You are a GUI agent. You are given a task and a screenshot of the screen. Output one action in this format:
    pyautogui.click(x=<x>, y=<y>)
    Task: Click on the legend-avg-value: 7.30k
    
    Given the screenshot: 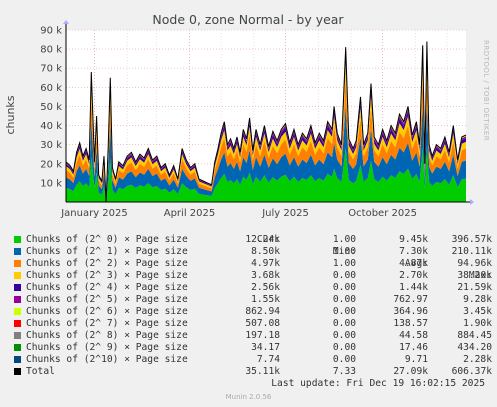 What is the action you would take?
    pyautogui.click(x=413, y=251)
    